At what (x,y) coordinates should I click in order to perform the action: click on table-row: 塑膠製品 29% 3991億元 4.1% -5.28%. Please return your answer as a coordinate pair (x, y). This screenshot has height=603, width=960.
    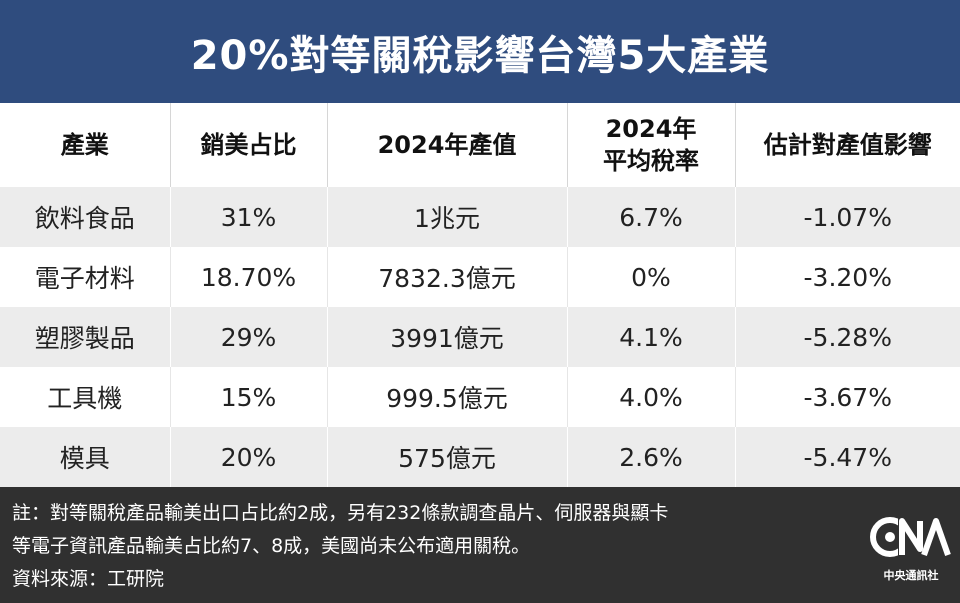
    Looking at the image, I should click on (480, 337).